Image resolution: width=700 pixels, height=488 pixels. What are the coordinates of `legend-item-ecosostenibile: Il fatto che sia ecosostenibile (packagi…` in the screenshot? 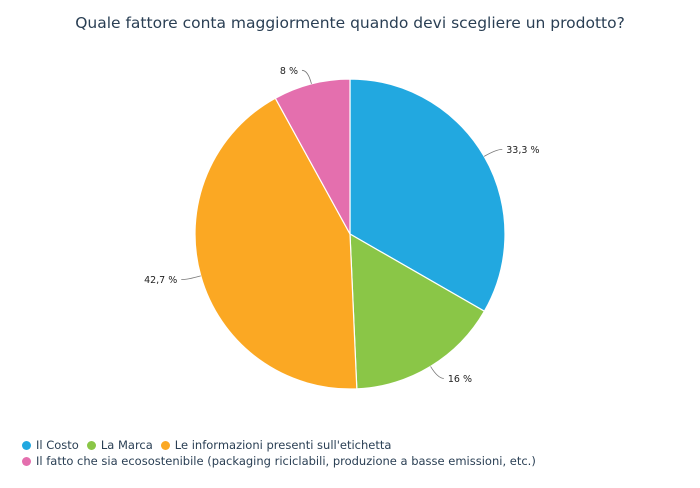 It's located at (279, 461).